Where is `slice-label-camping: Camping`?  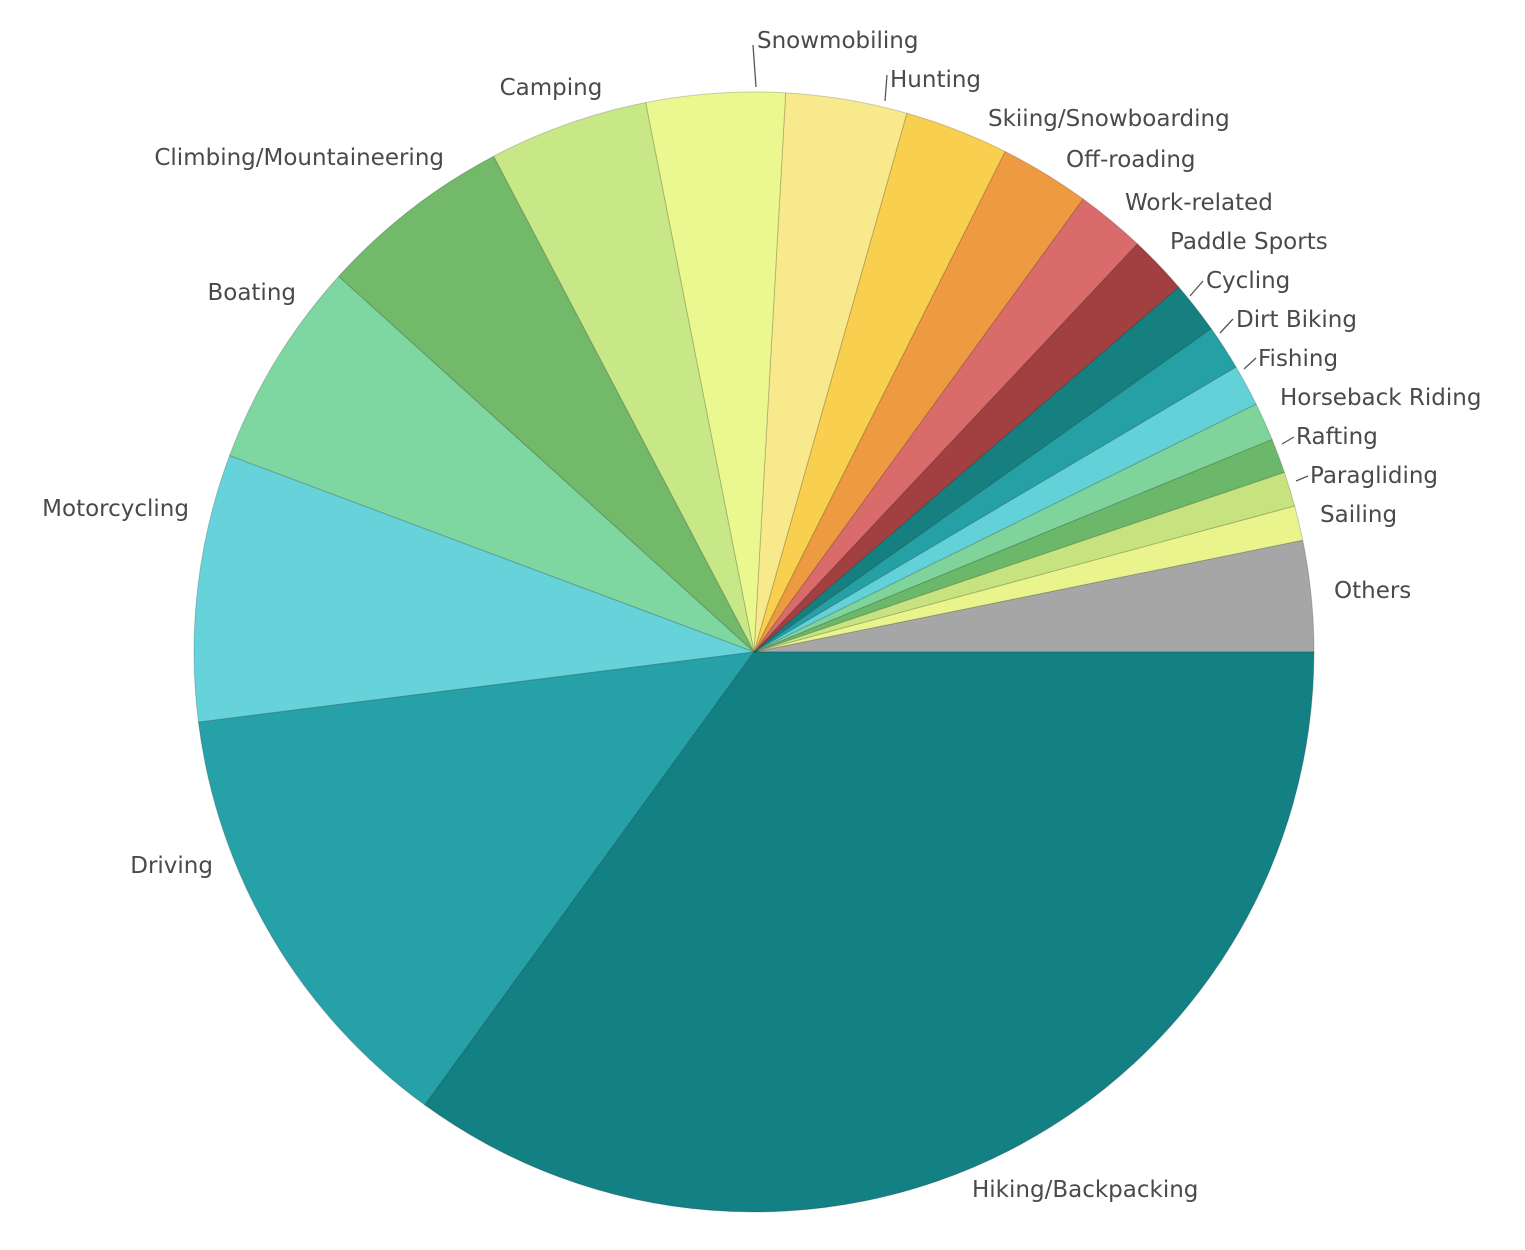 slice-label-camping: Camping is located at coordinates (551, 88).